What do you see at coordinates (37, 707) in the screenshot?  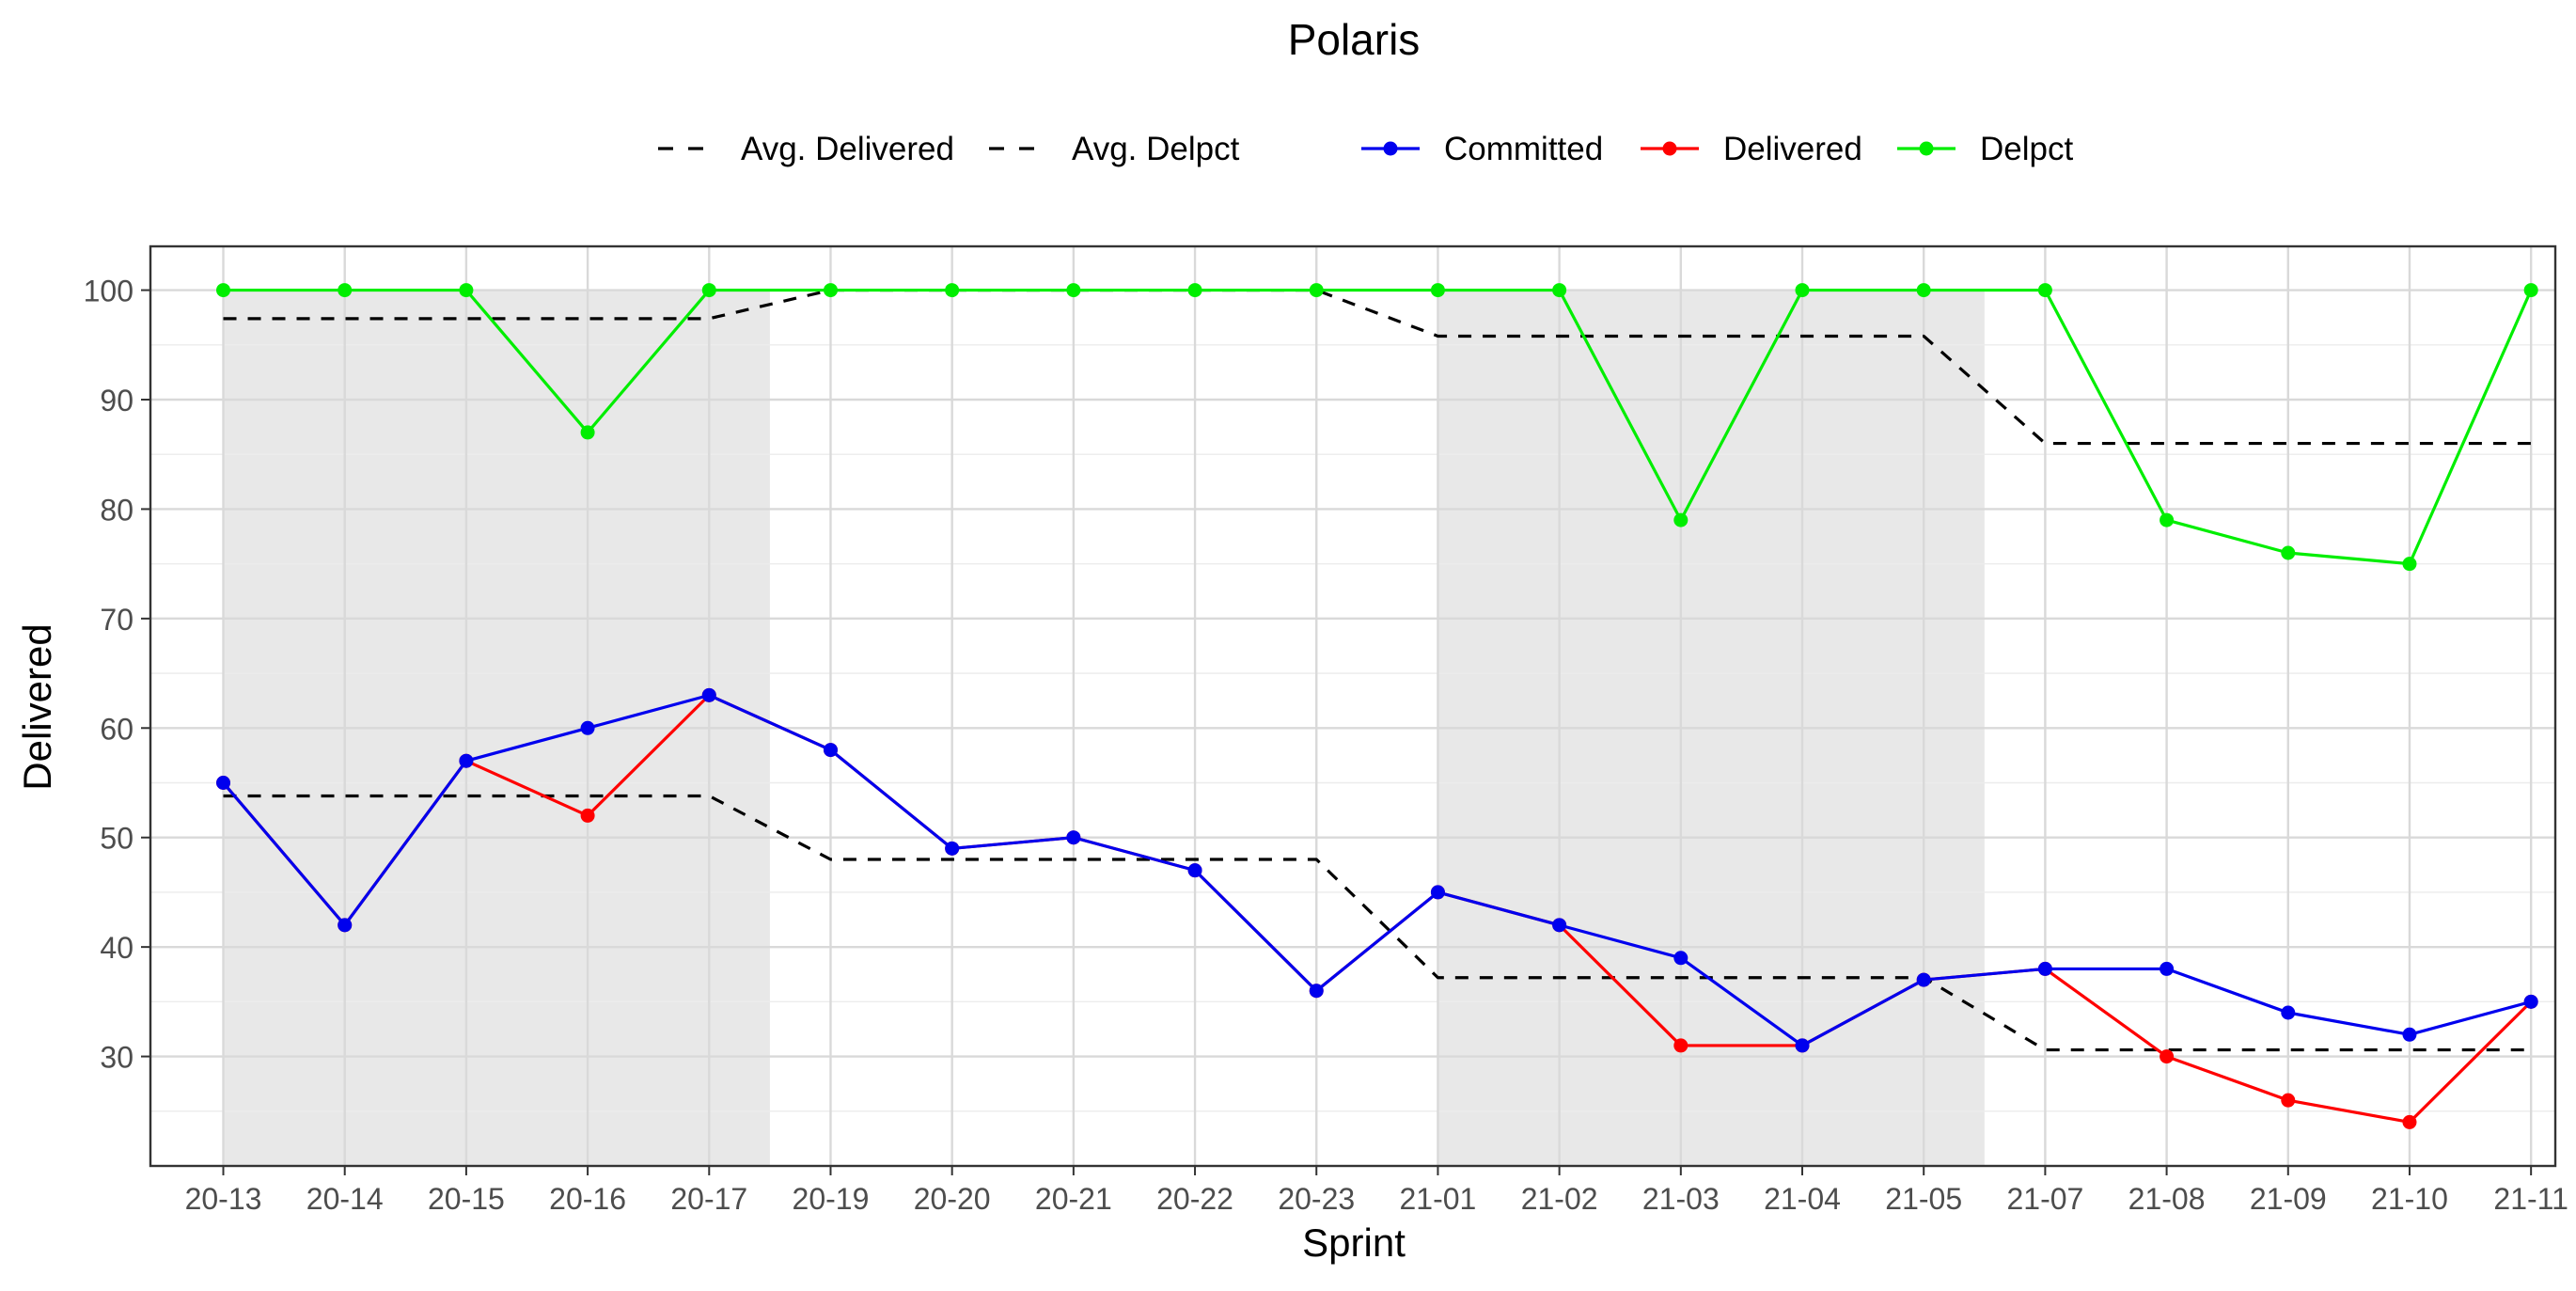 I see `y-axis-label: Delivered` at bounding box center [37, 707].